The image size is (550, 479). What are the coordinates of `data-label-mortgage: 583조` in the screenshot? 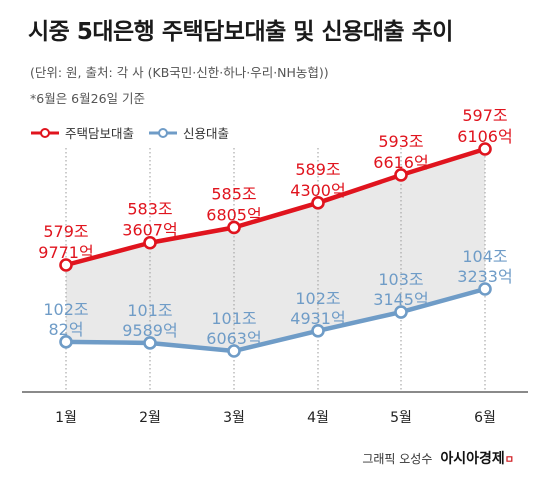 It's located at (149, 209).